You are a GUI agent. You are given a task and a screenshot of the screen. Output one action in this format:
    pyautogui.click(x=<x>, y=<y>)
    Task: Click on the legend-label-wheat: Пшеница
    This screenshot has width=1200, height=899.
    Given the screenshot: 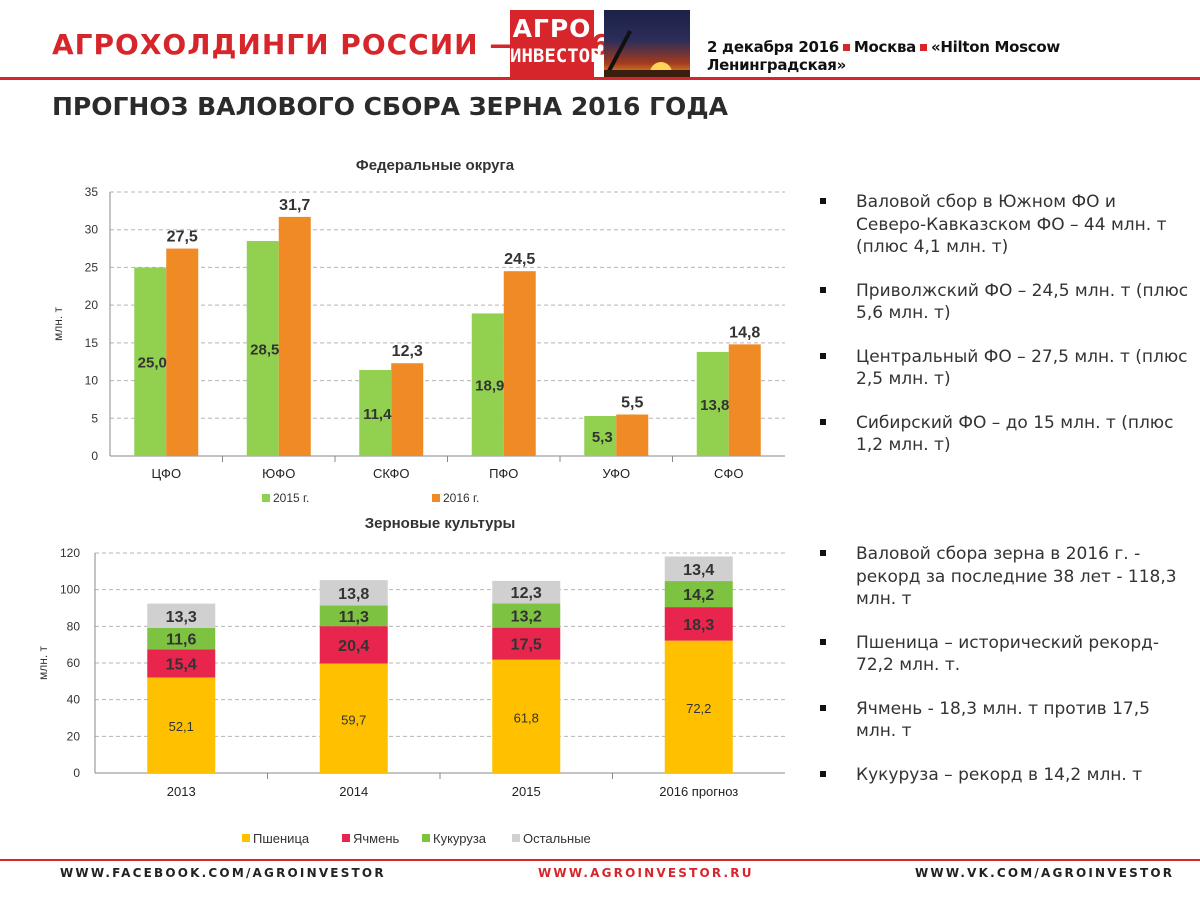 What is the action you would take?
    pyautogui.click(x=281, y=838)
    